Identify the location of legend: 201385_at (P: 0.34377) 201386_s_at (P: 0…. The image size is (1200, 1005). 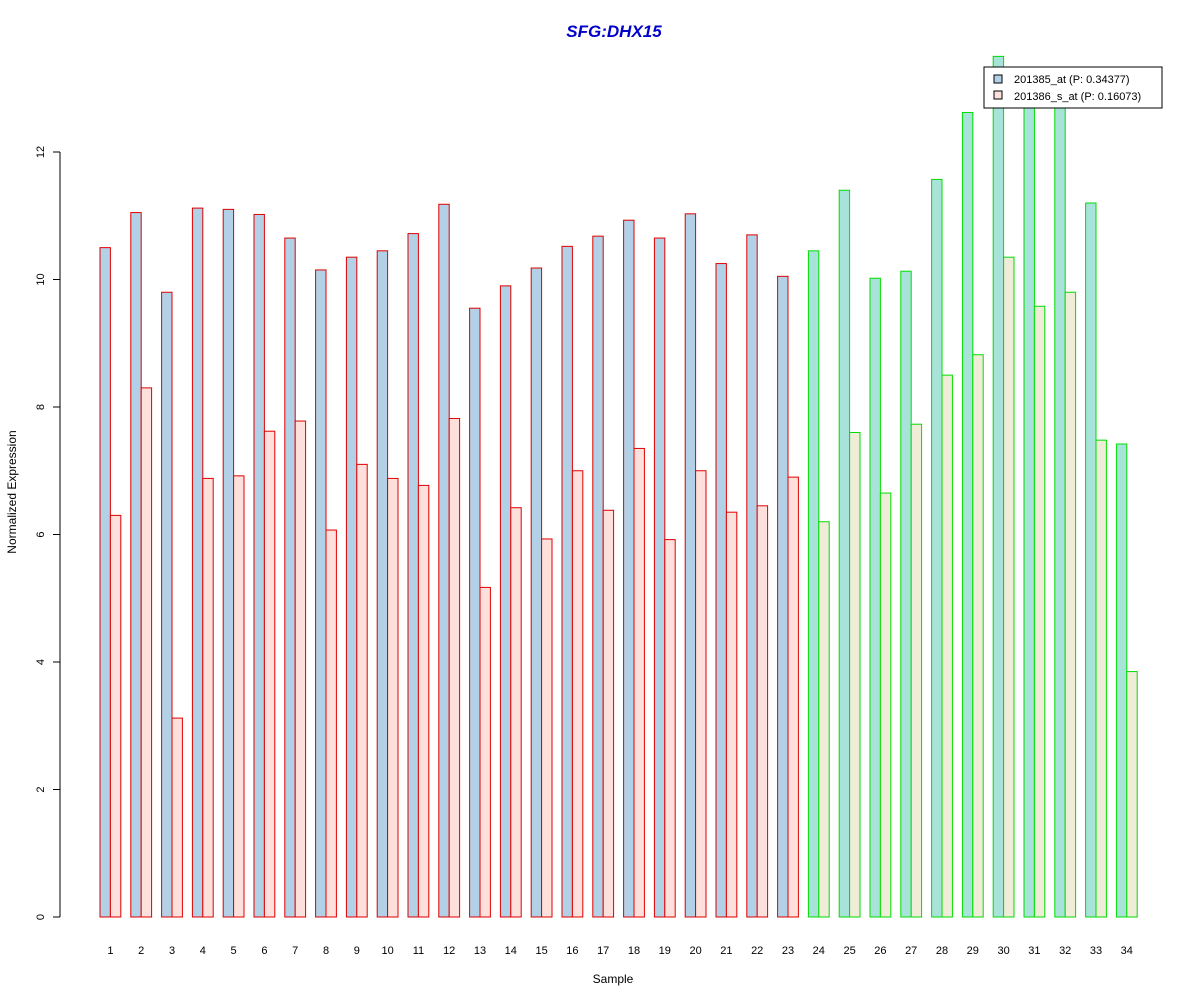
(1073, 87).